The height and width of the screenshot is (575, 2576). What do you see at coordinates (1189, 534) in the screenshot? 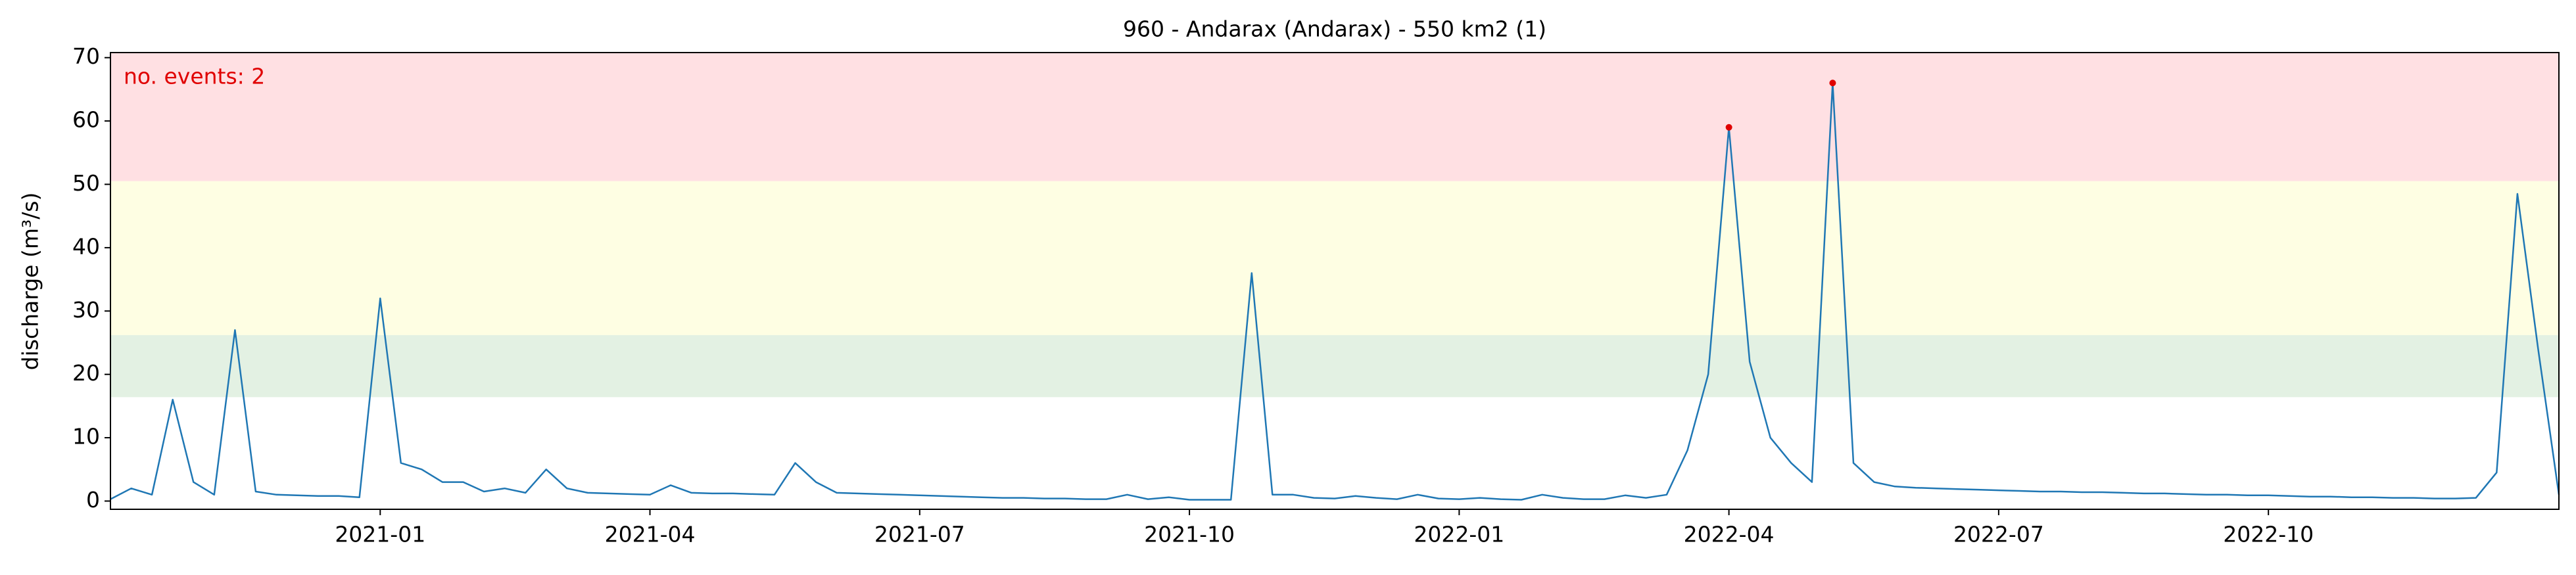
I see `x-tick-label: 2021-10` at bounding box center [1189, 534].